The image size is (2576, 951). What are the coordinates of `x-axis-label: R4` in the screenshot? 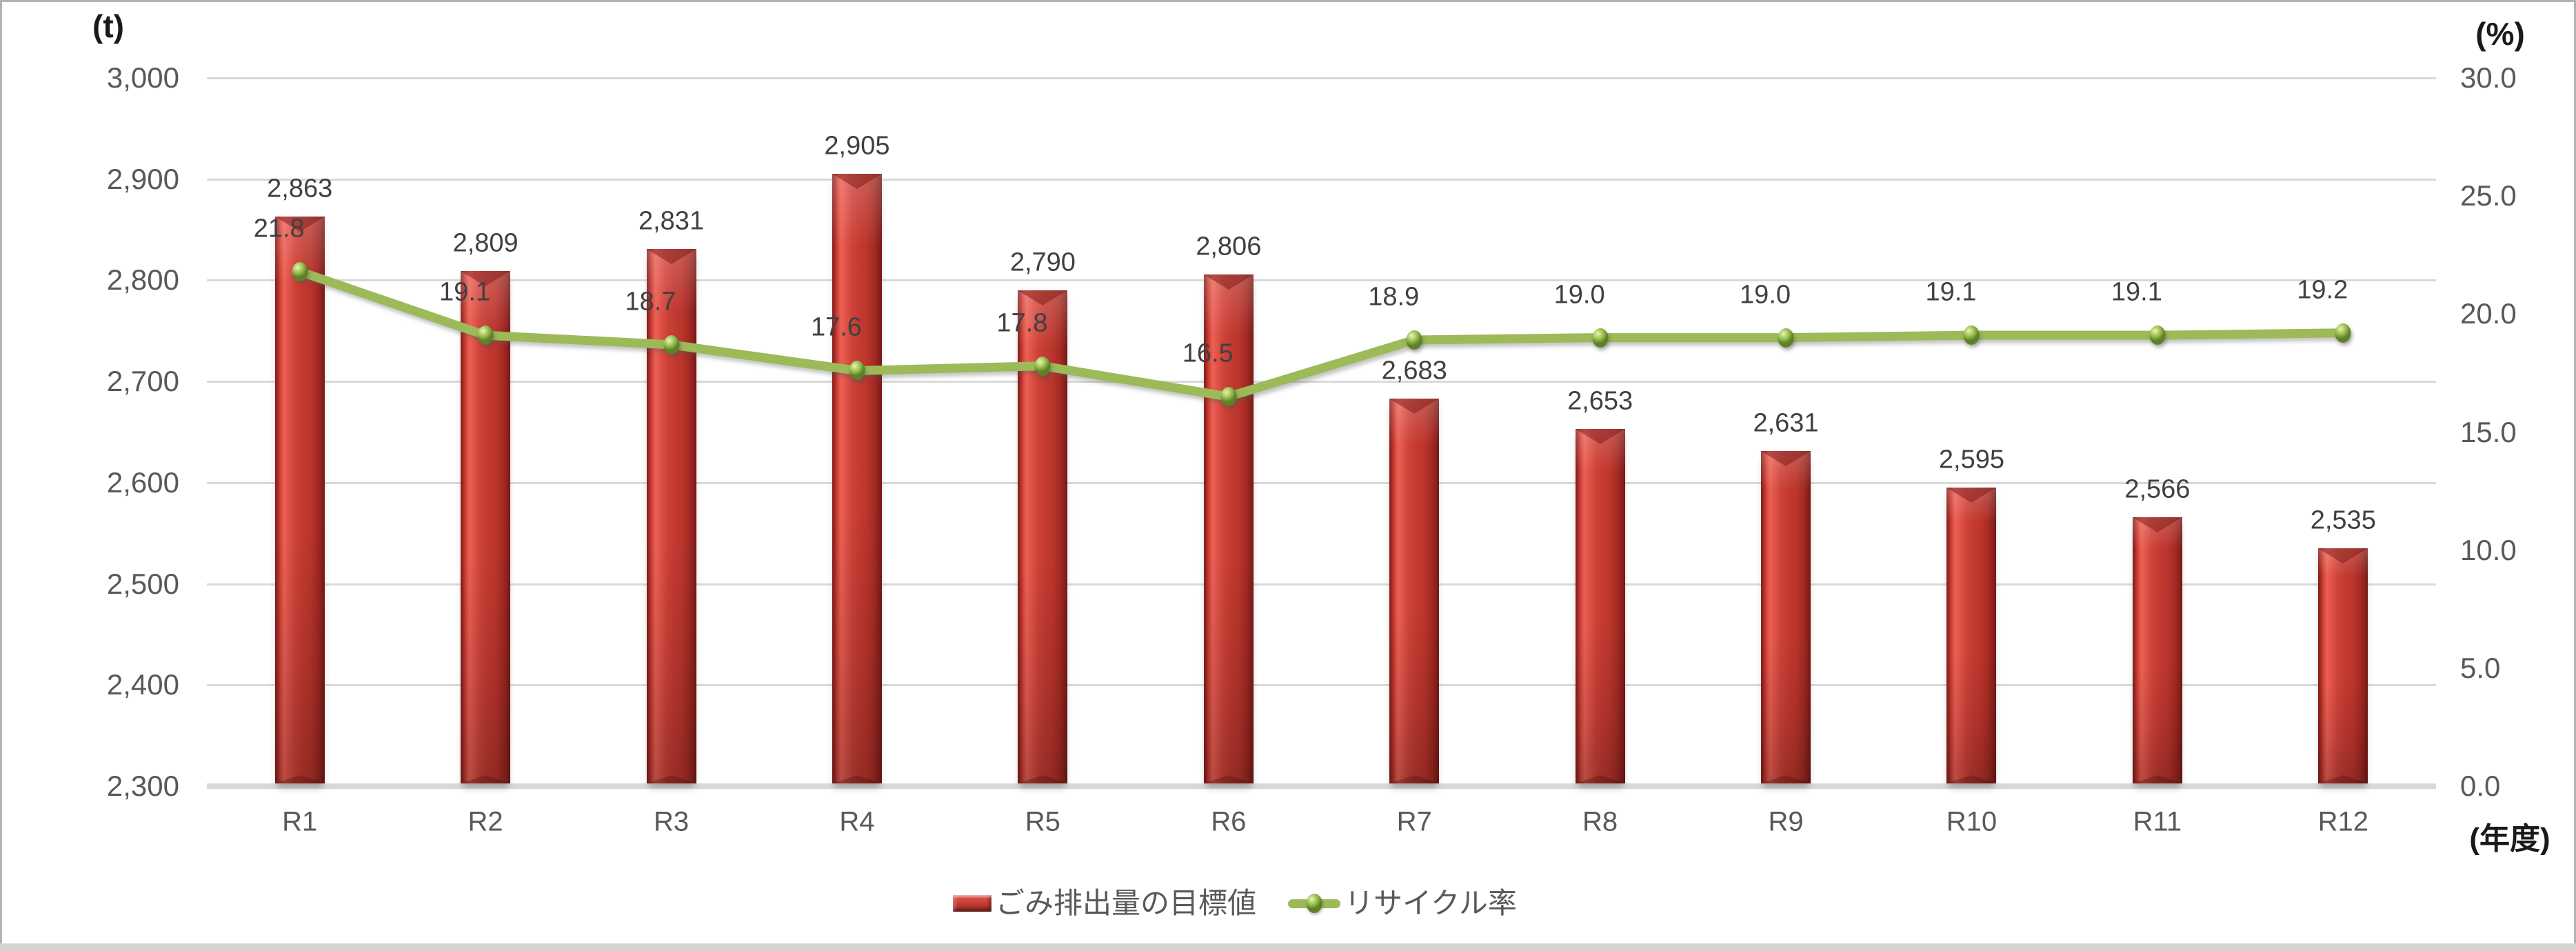 It's located at (857, 822).